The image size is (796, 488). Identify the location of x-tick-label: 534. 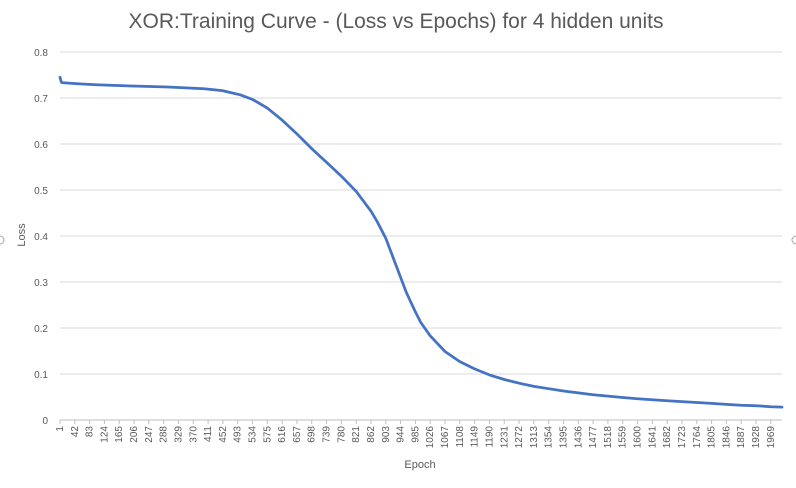
(253, 434).